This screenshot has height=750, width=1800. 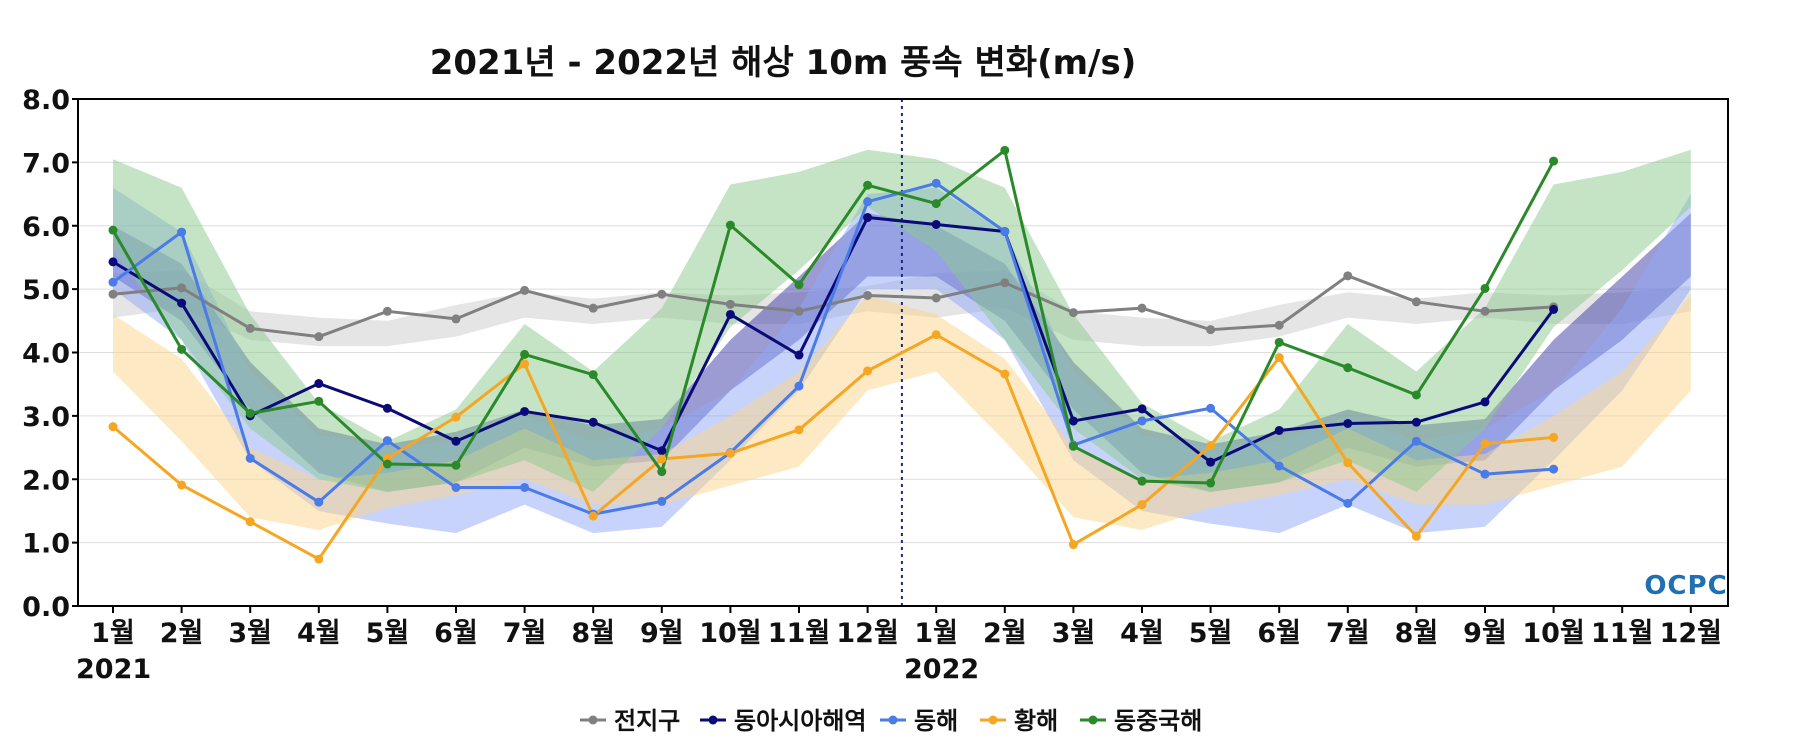 I want to click on legend-label: 황해, so click(x=1036, y=721).